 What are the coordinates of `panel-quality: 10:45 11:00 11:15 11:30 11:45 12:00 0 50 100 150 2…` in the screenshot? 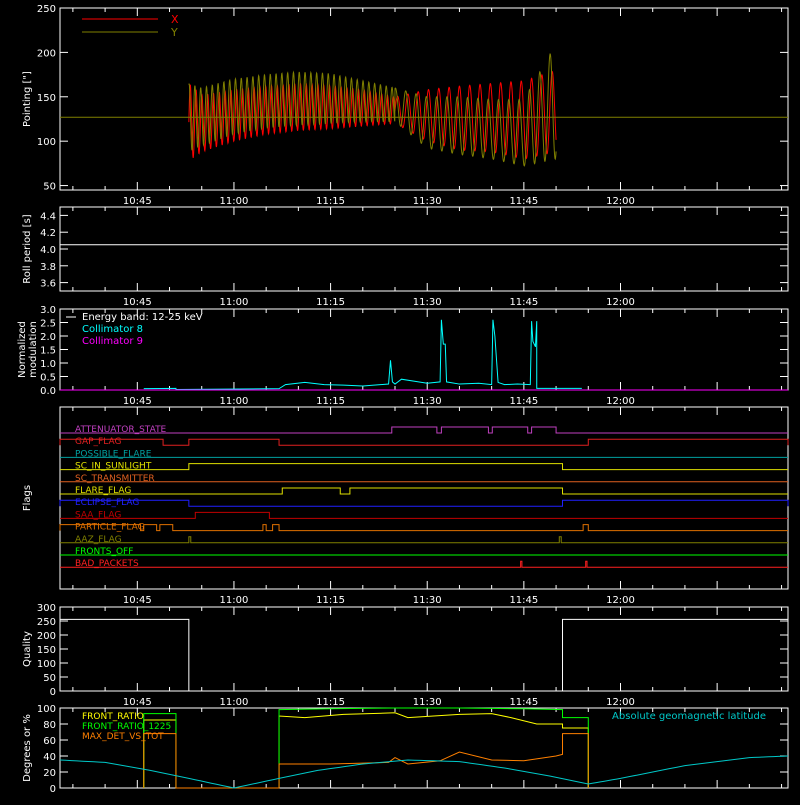 It's located at (405, 655).